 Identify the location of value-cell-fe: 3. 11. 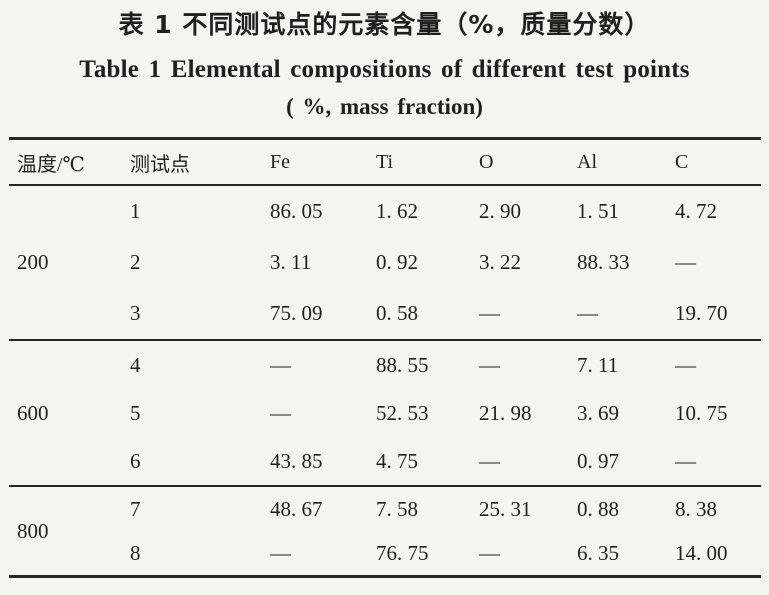
(291, 262).